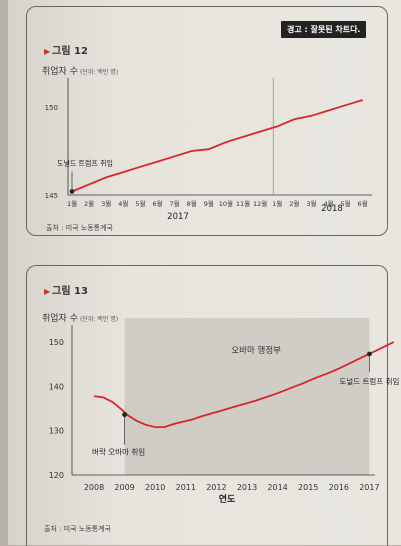  I want to click on fig12-y-tick-label: 145, so click(51, 196).